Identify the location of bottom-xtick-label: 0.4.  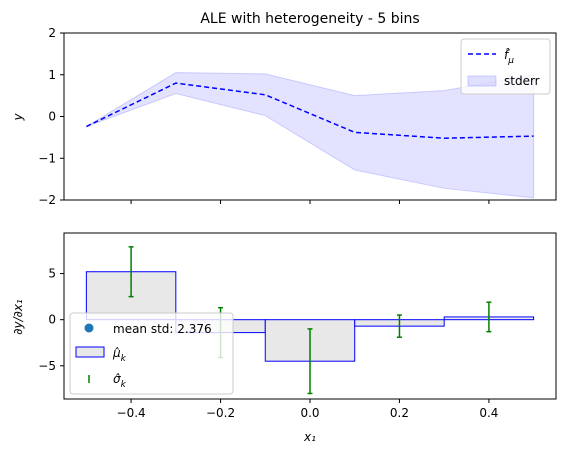
(488, 413).